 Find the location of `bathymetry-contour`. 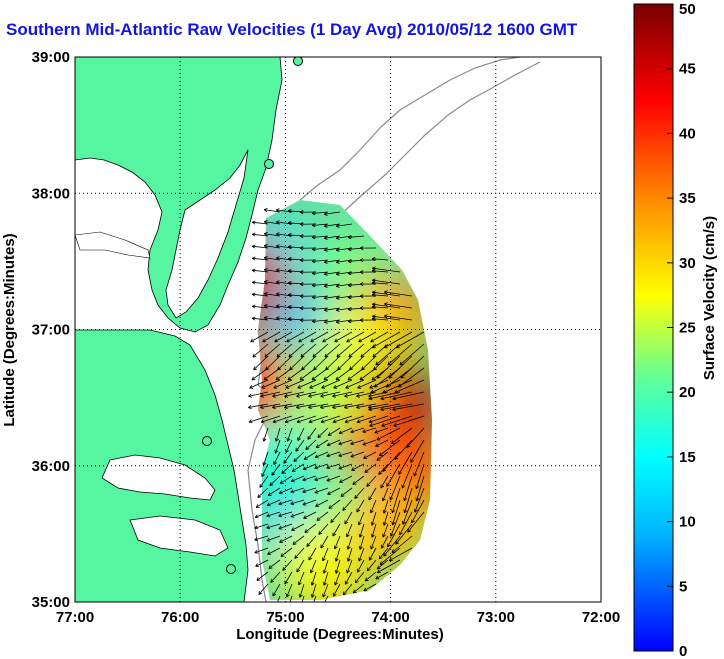

bathymetry-contour is located at coordinates (410, 129).